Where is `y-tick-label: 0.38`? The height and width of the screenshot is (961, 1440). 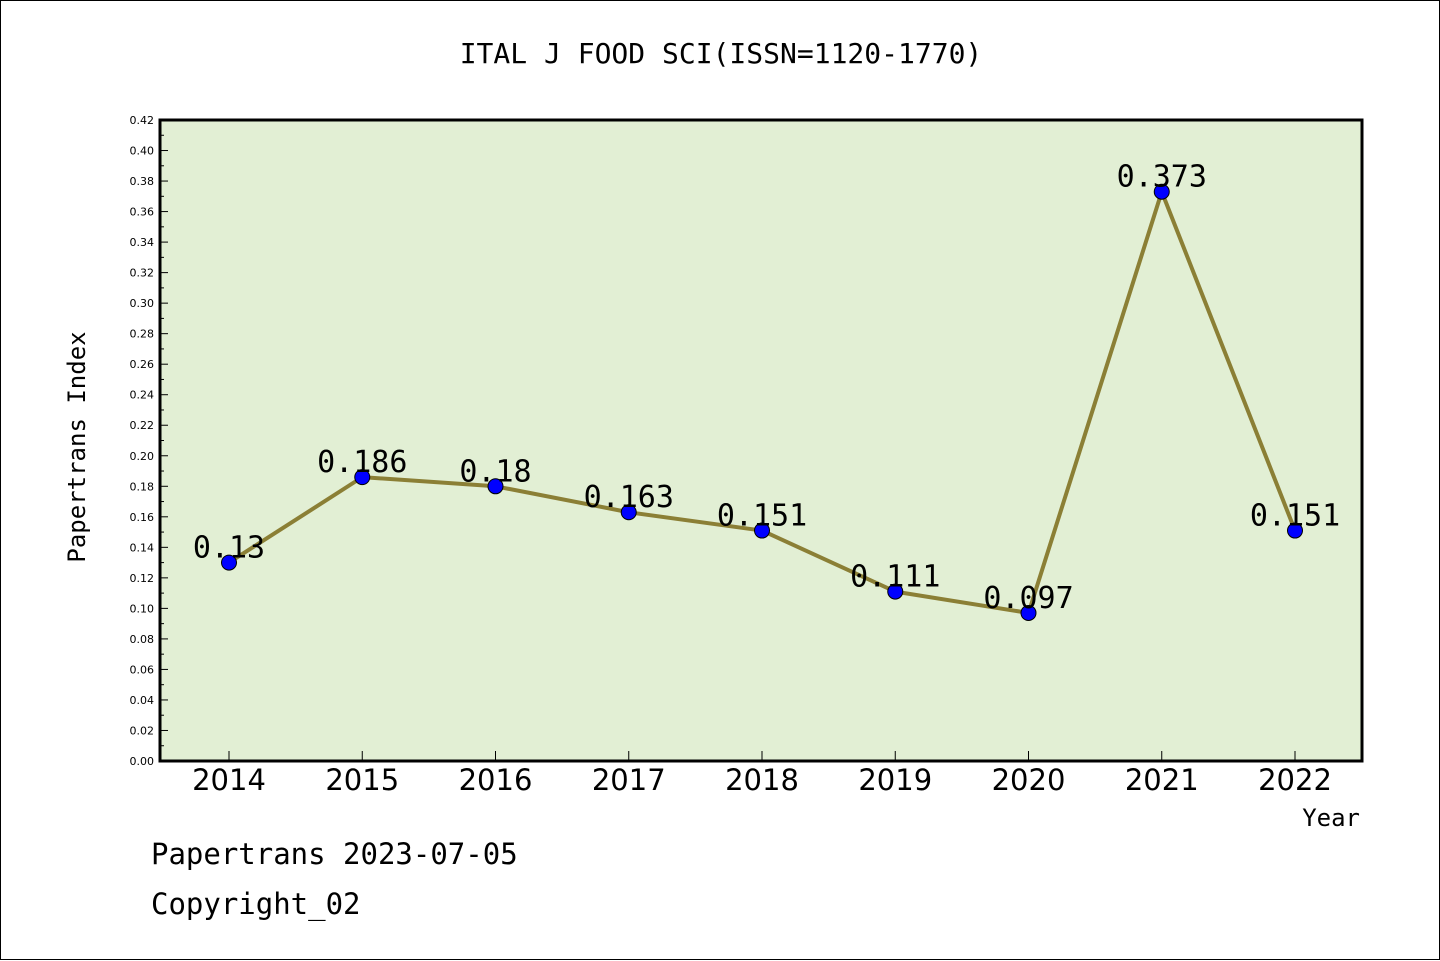 y-tick-label: 0.38 is located at coordinates (142, 181).